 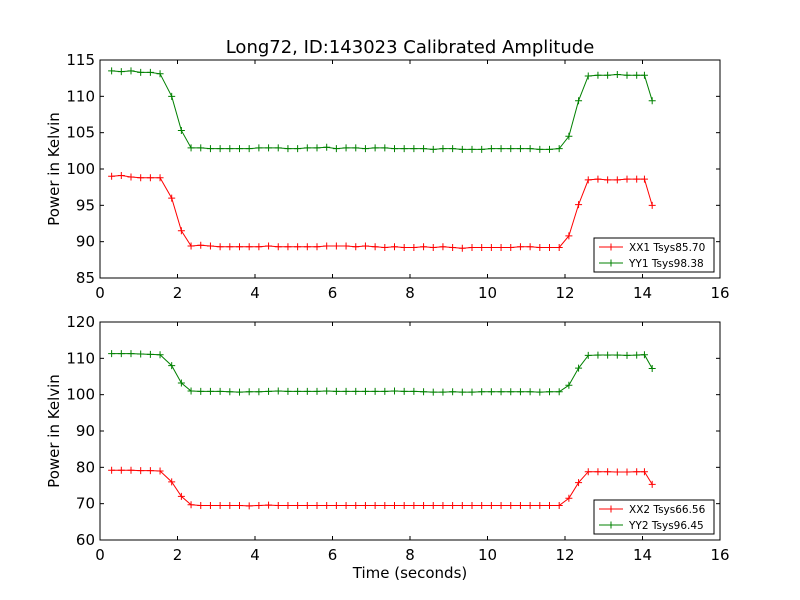 What do you see at coordinates (666, 264) in the screenshot?
I see `legend-label: YY1 Tsys98.38` at bounding box center [666, 264].